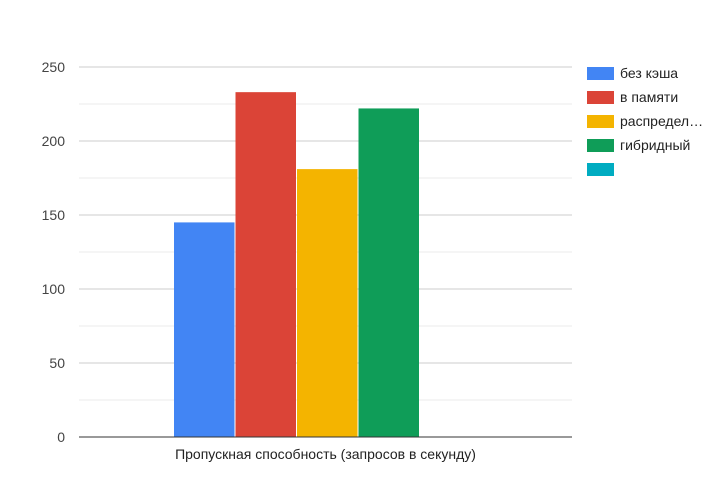 The width and height of the screenshot is (713, 497). What do you see at coordinates (54, 252) in the screenshot?
I see `y-axis-tick-labels: 0 50 100 150 200 250` at bounding box center [54, 252].